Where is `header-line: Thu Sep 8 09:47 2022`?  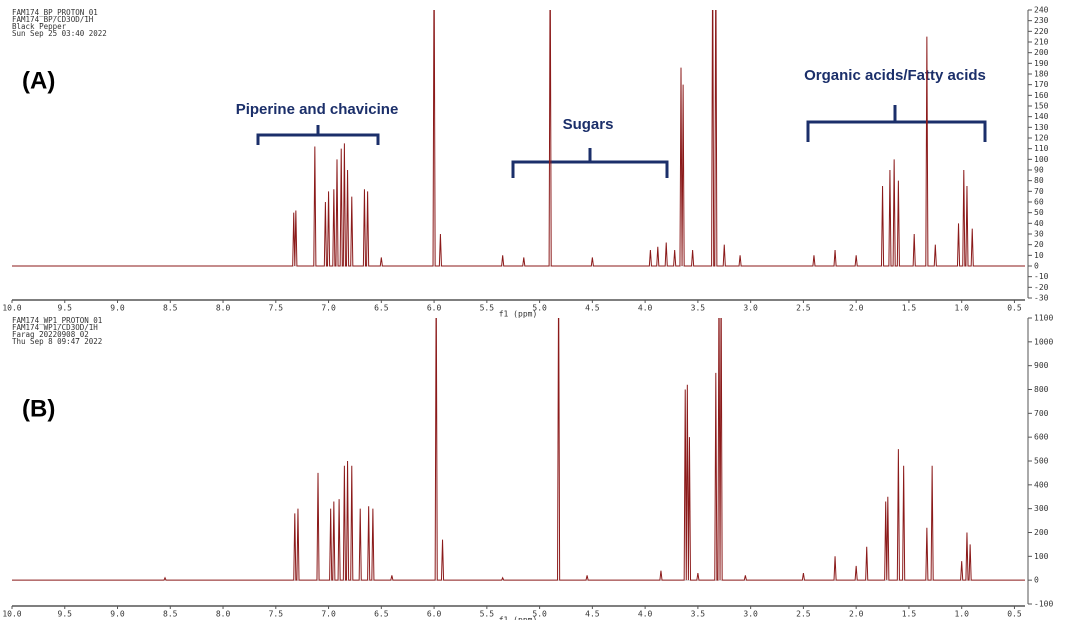 header-line: Thu Sep 8 09:47 2022 is located at coordinates (57, 341).